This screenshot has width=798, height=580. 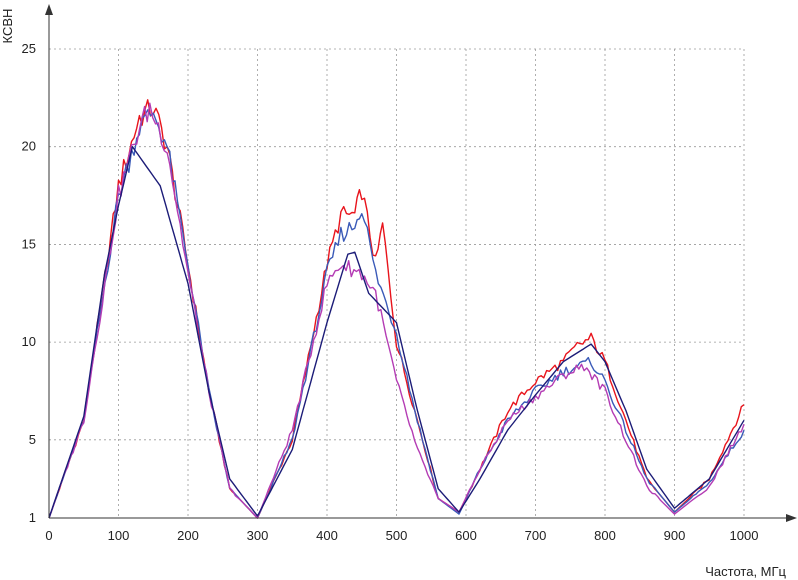 I want to click on x-tick-label: 600, so click(x=466, y=535).